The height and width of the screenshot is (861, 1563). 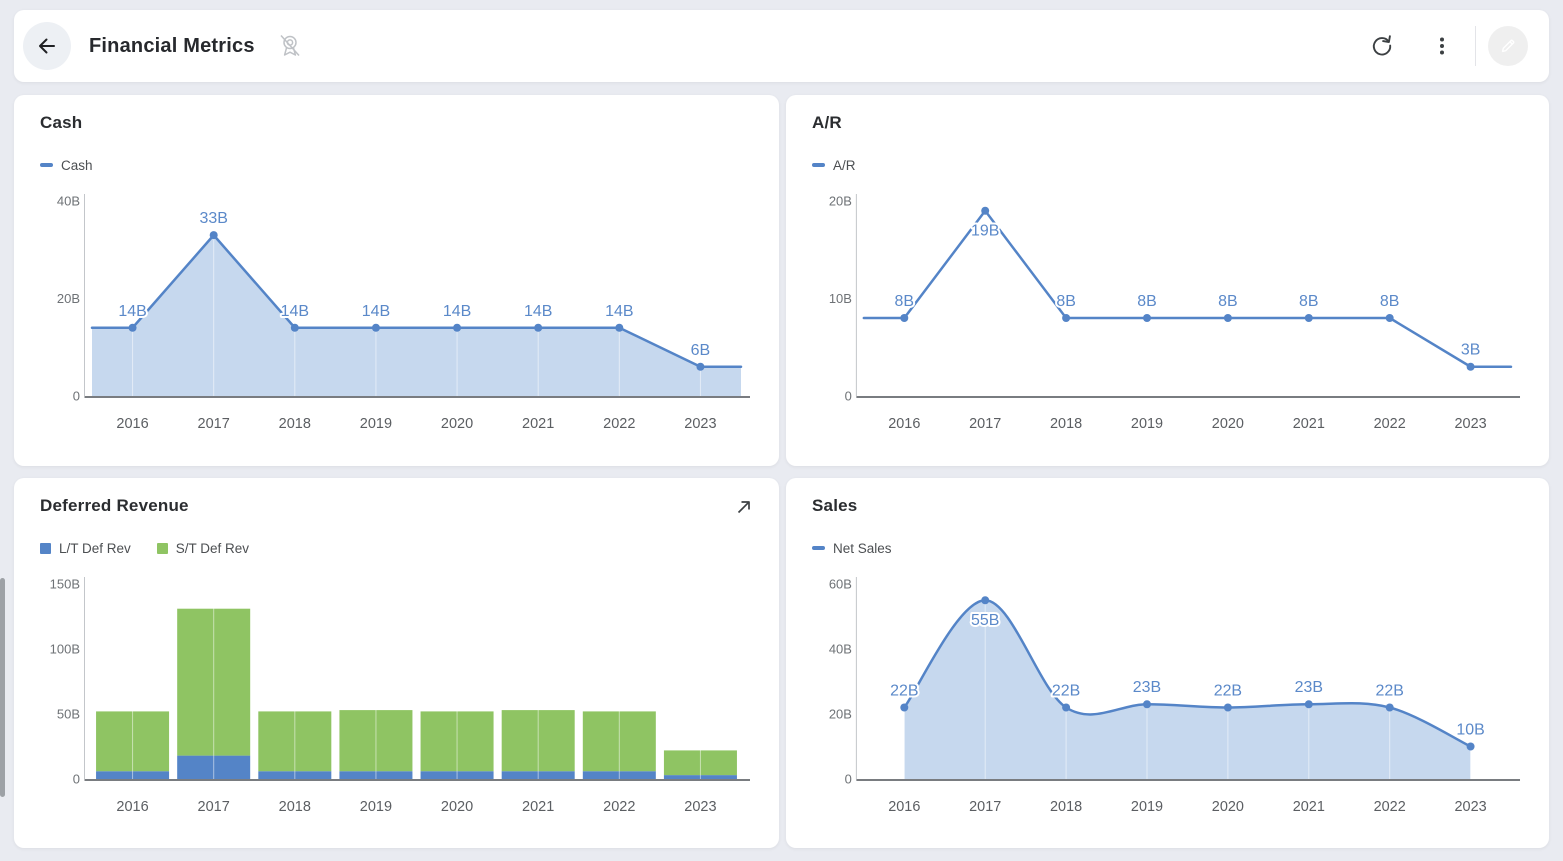 I want to click on unpin-ribbon-icon, so click(x=290, y=46).